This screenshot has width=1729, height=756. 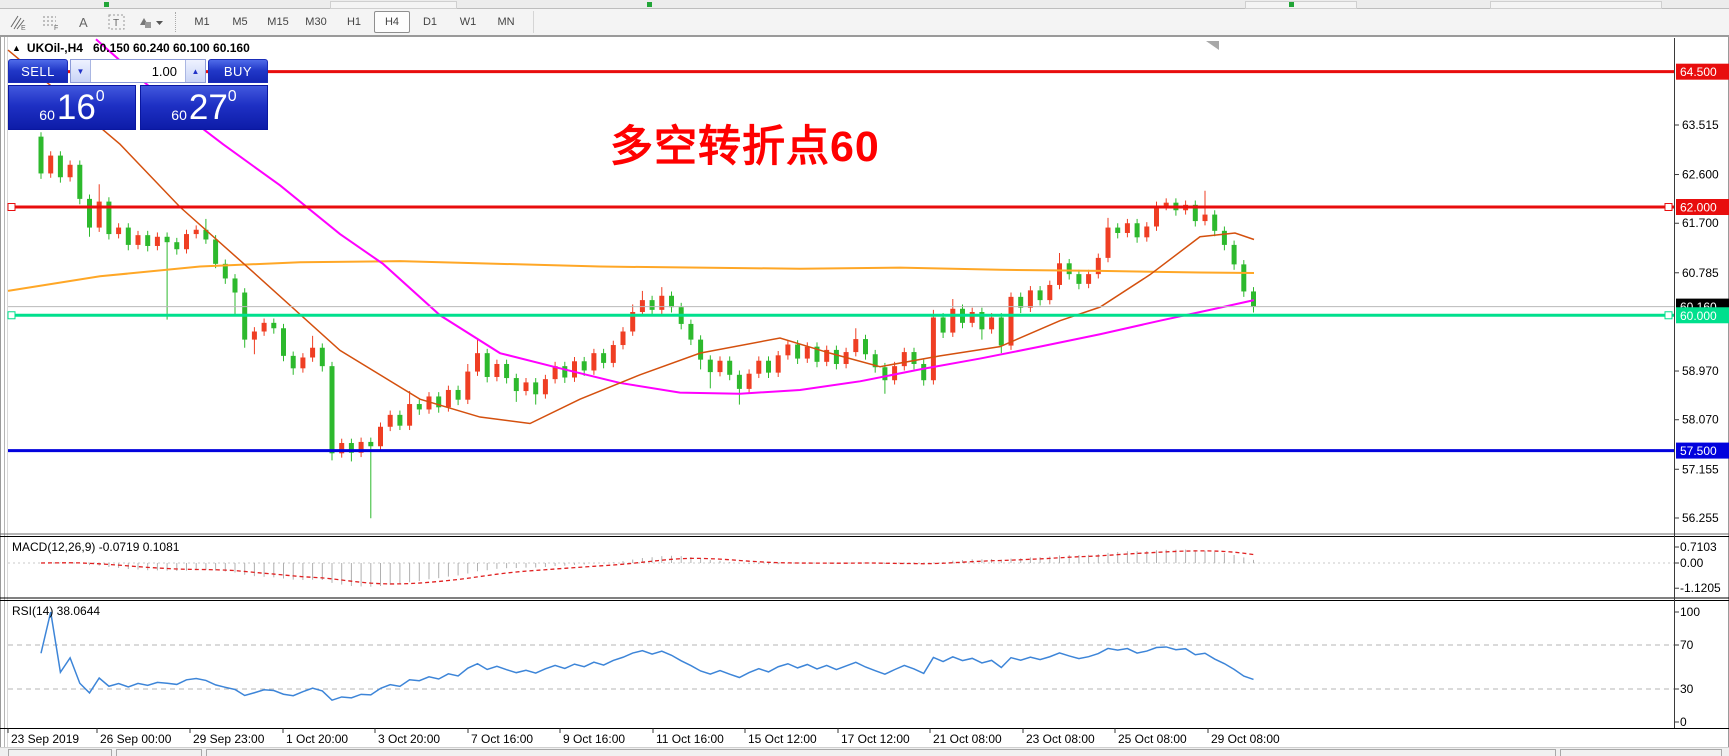 What do you see at coordinates (56, 611) in the screenshot?
I see `rsi-label: RSI(14) 38.0644` at bounding box center [56, 611].